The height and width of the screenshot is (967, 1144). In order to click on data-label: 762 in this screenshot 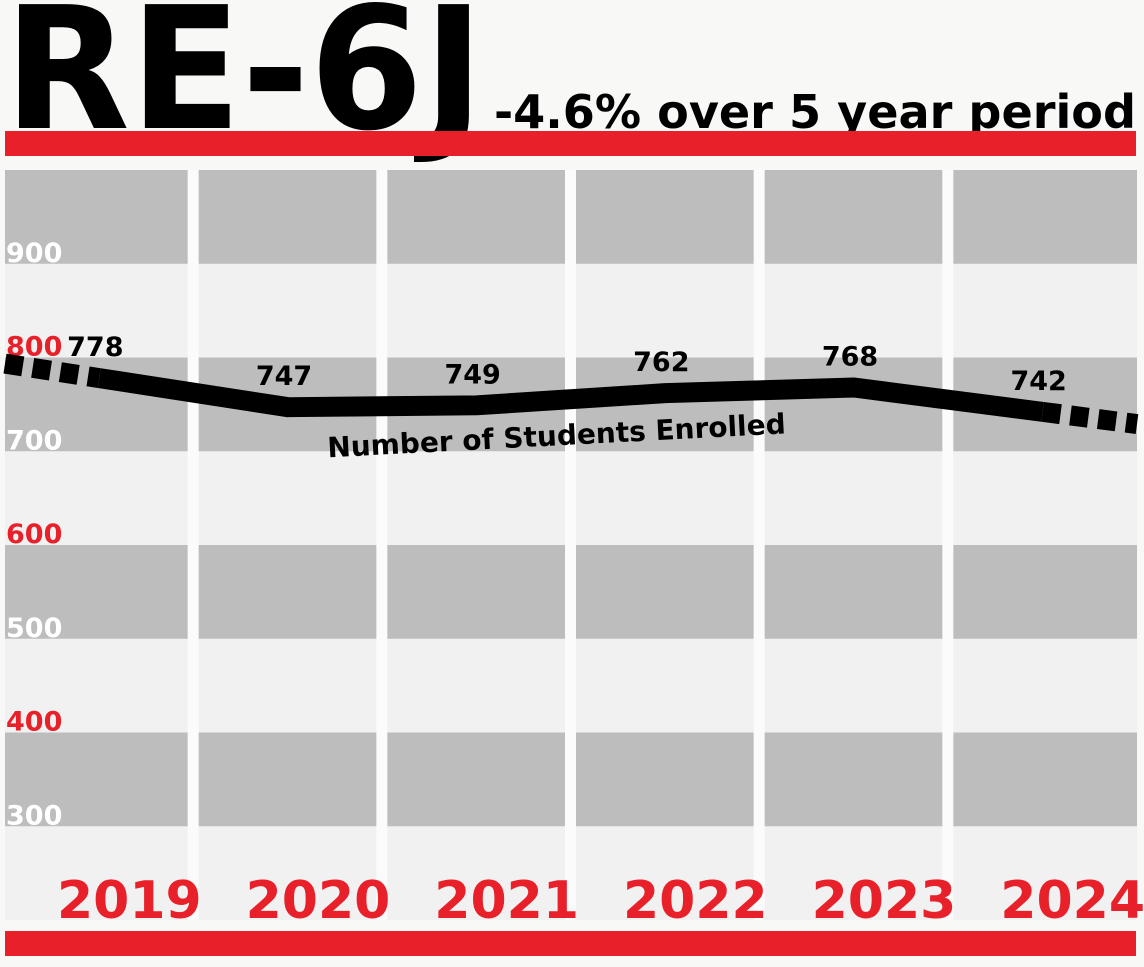, I will do `click(661, 362)`.